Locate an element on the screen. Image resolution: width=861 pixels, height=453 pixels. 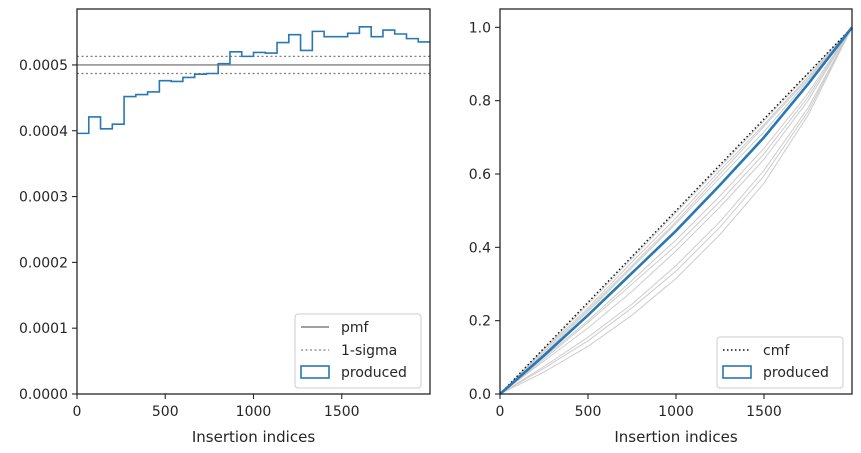
left-y-ticks: 0.0000 0.0001 0.0002 0.0003 0.0004 0.0005 is located at coordinates (48, 230).